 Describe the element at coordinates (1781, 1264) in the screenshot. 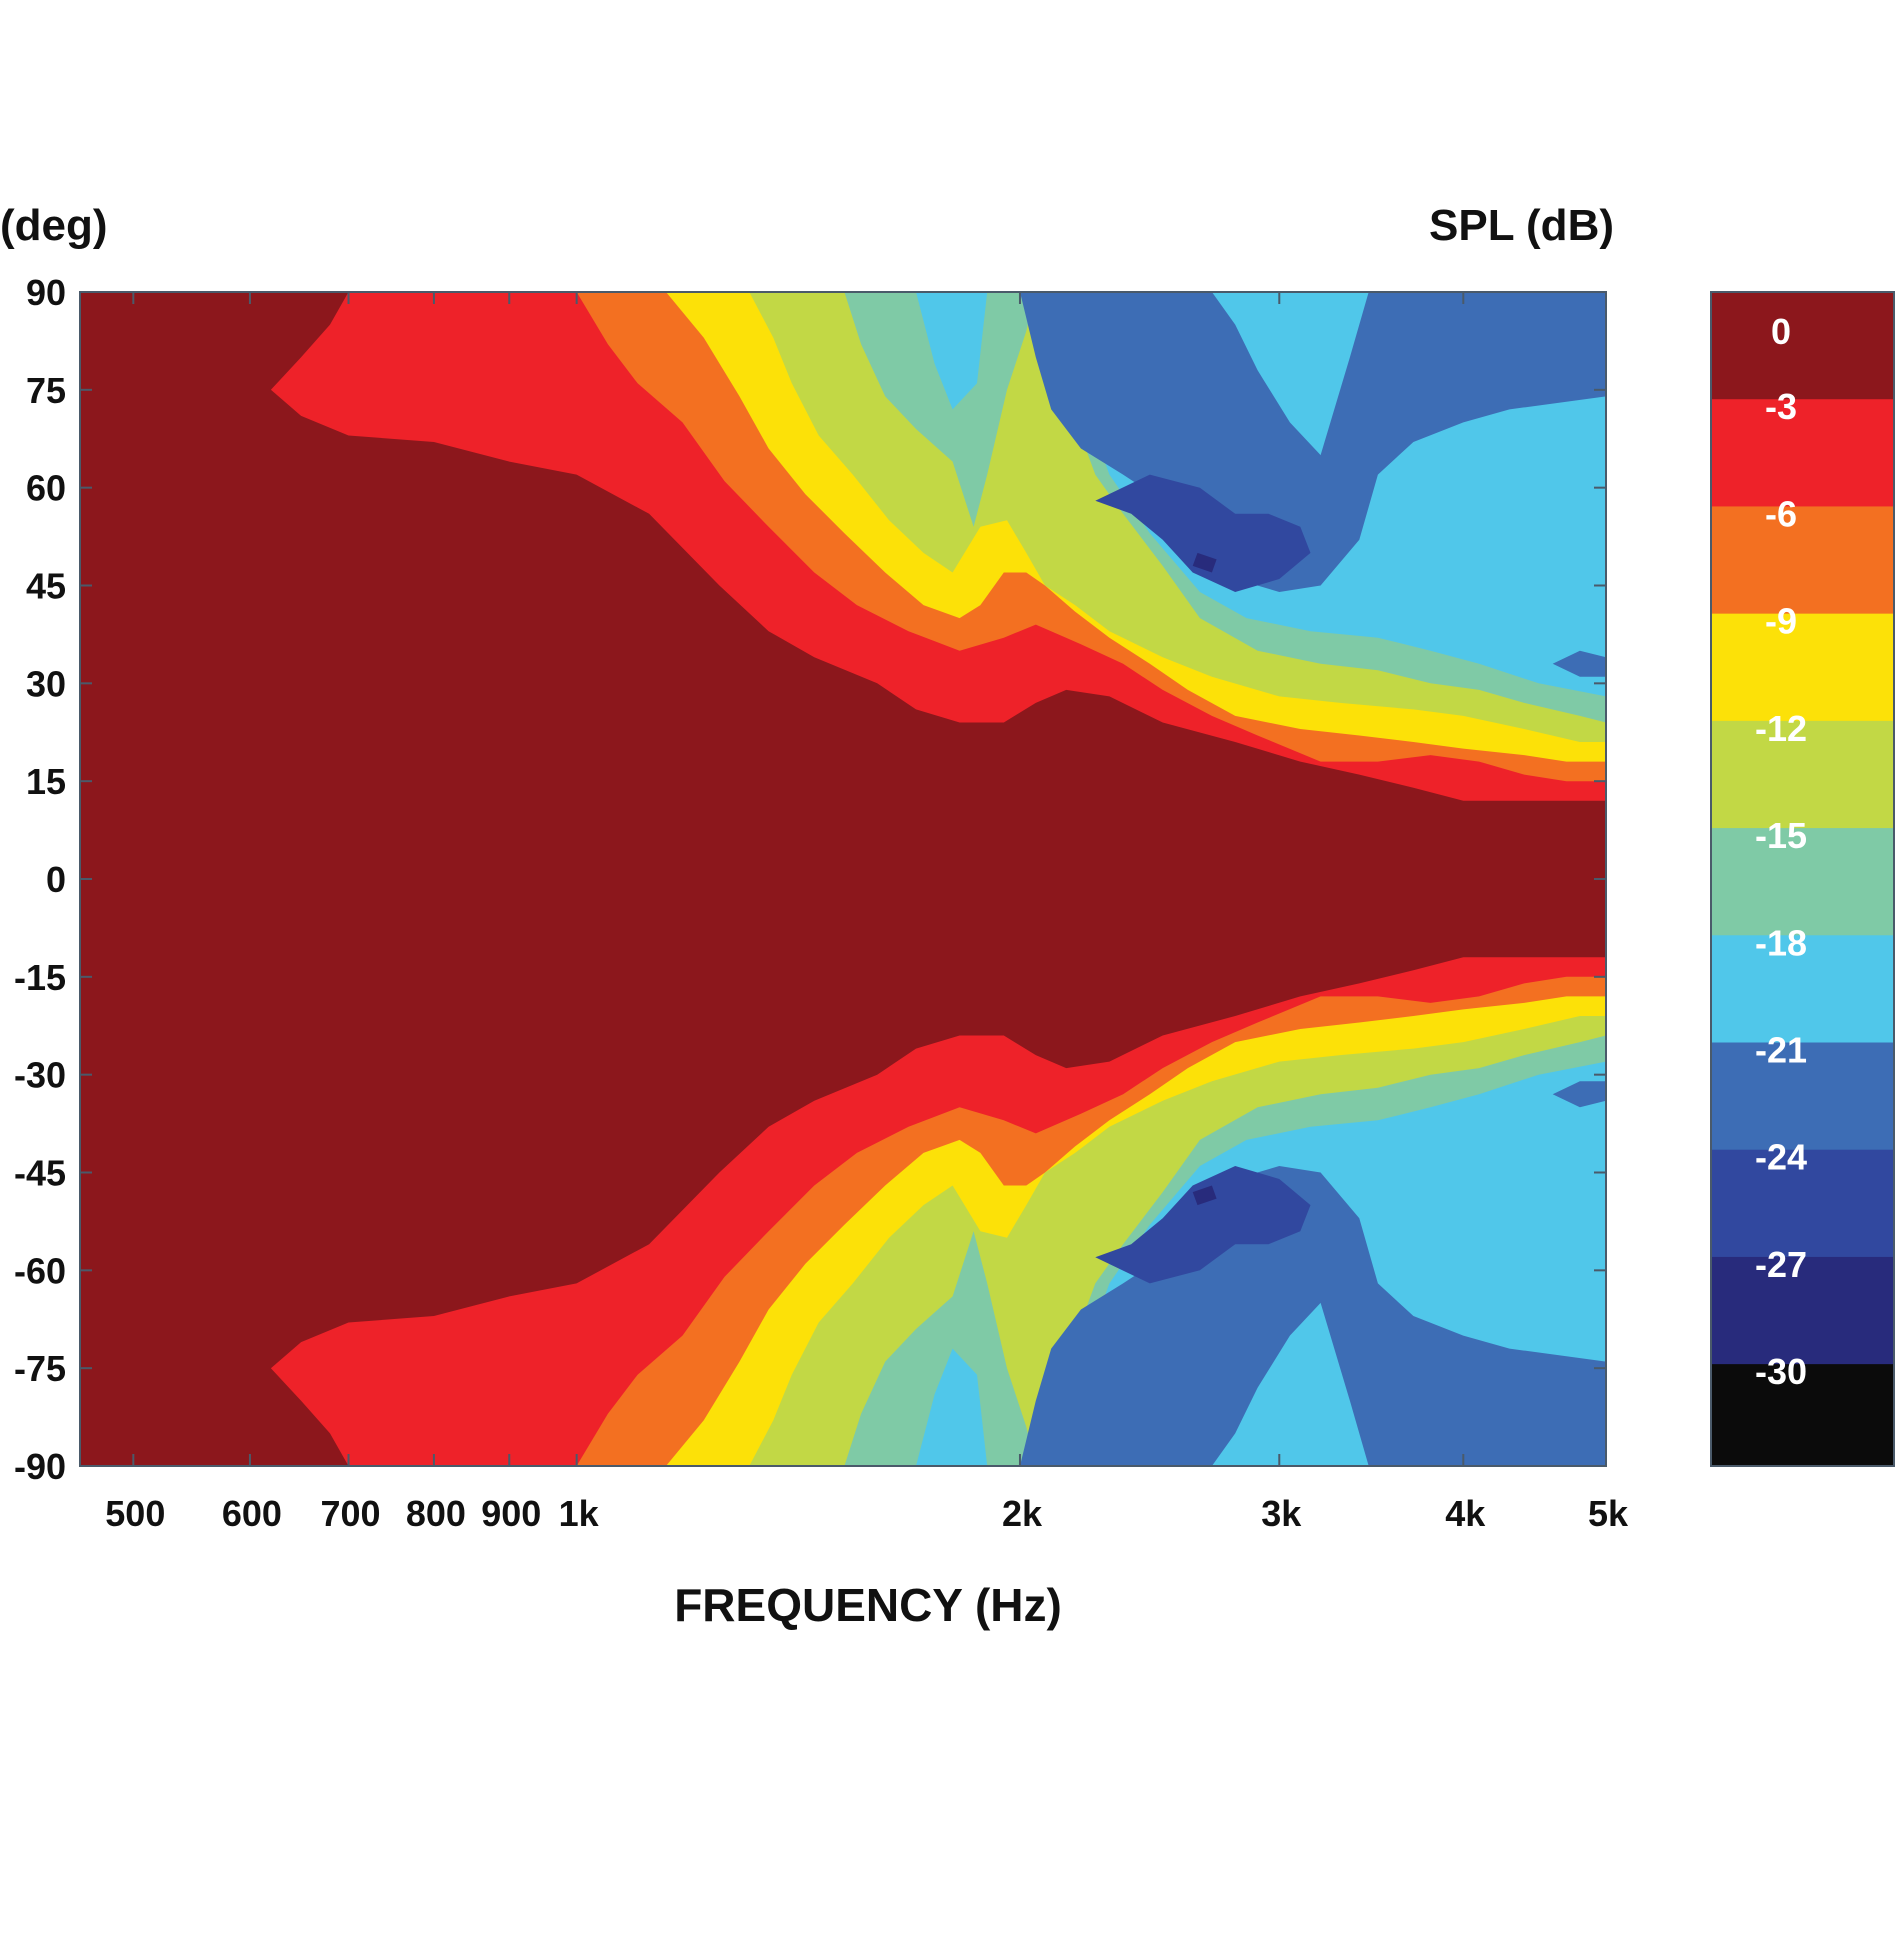

I see `colorbar-tick-label: -27` at that location.